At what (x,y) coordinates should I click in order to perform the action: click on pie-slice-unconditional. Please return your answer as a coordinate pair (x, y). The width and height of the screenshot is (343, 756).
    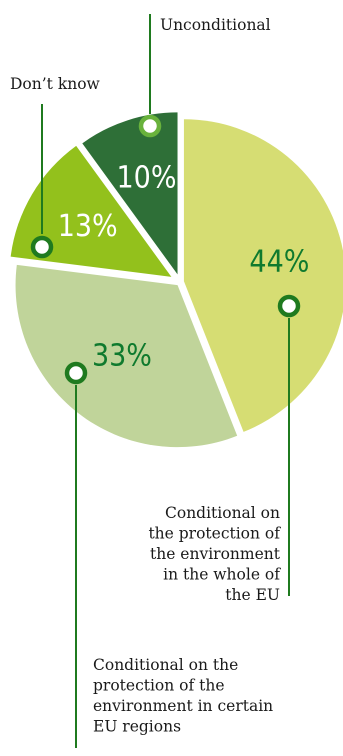
    Looking at the image, I should click on (130, 193).